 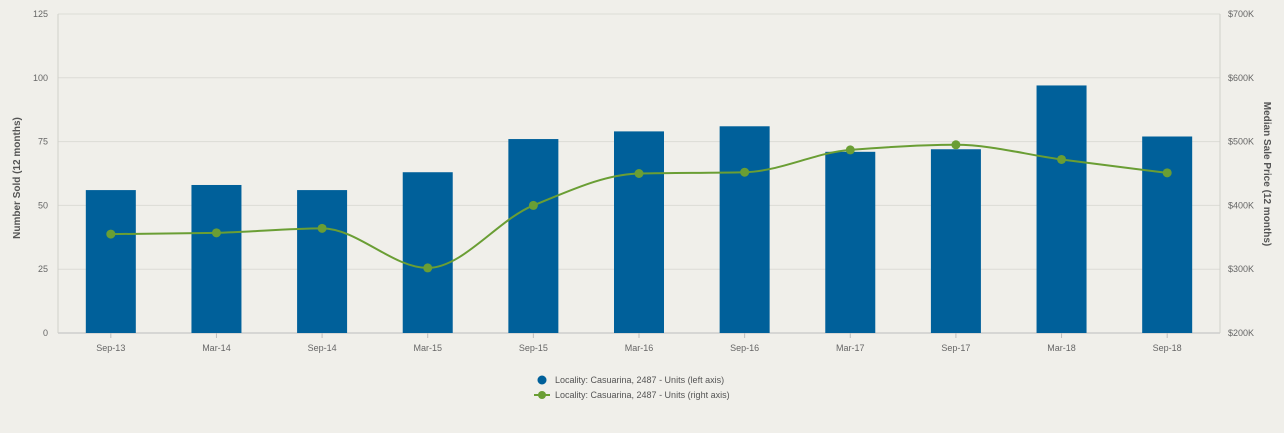 What do you see at coordinates (45, 333) in the screenshot?
I see `left-tick-label: 0` at bounding box center [45, 333].